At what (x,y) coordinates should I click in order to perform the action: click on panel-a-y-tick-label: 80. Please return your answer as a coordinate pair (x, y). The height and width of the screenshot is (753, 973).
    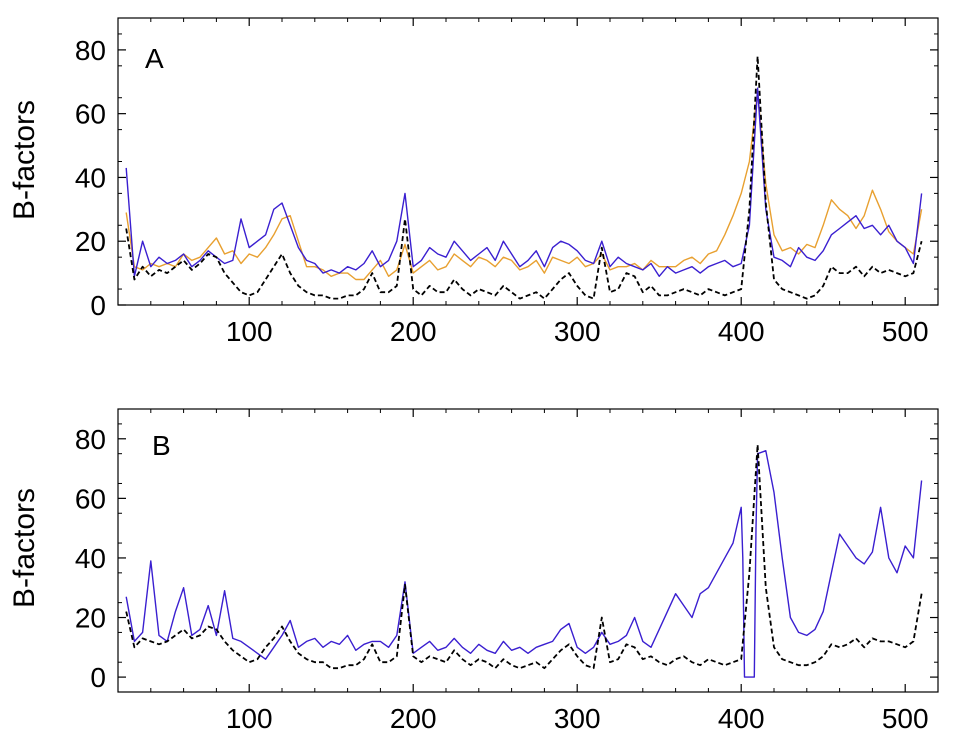
    Looking at the image, I should click on (90, 50).